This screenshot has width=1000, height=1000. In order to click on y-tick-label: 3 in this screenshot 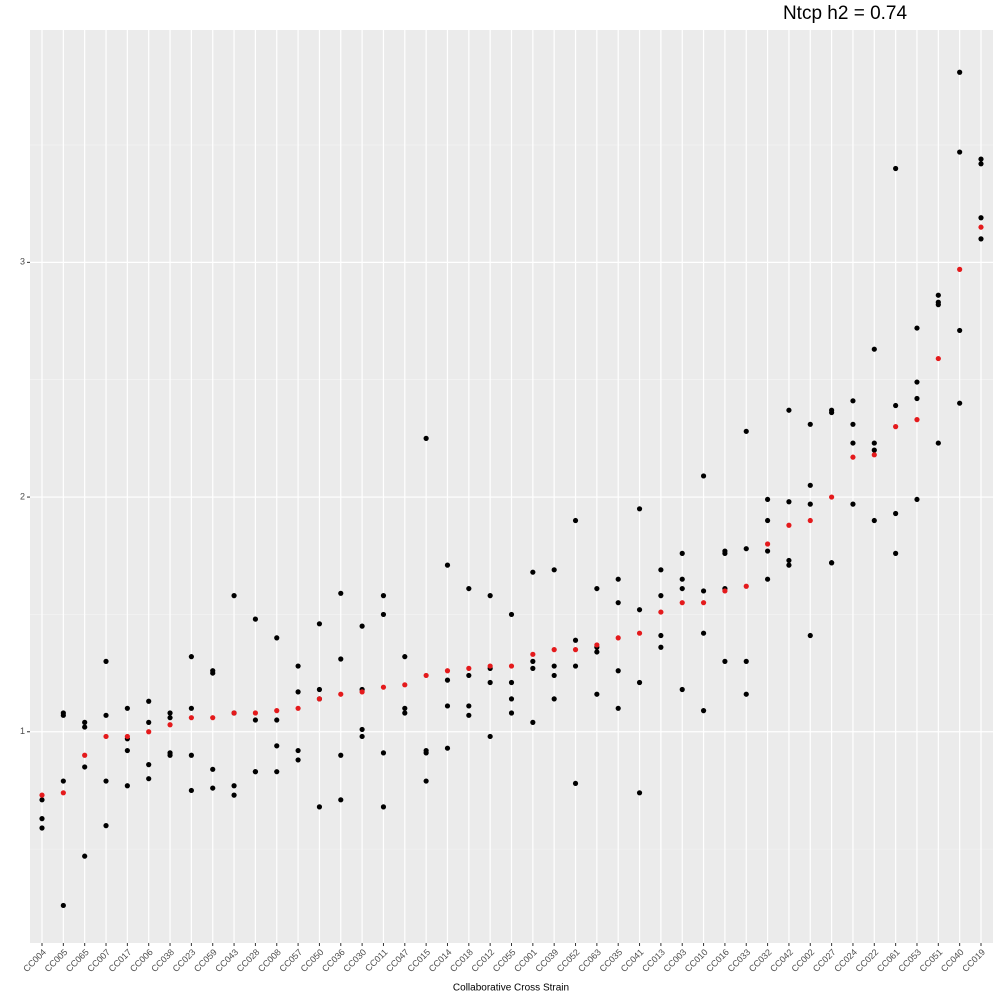, I will do `click(22, 262)`.